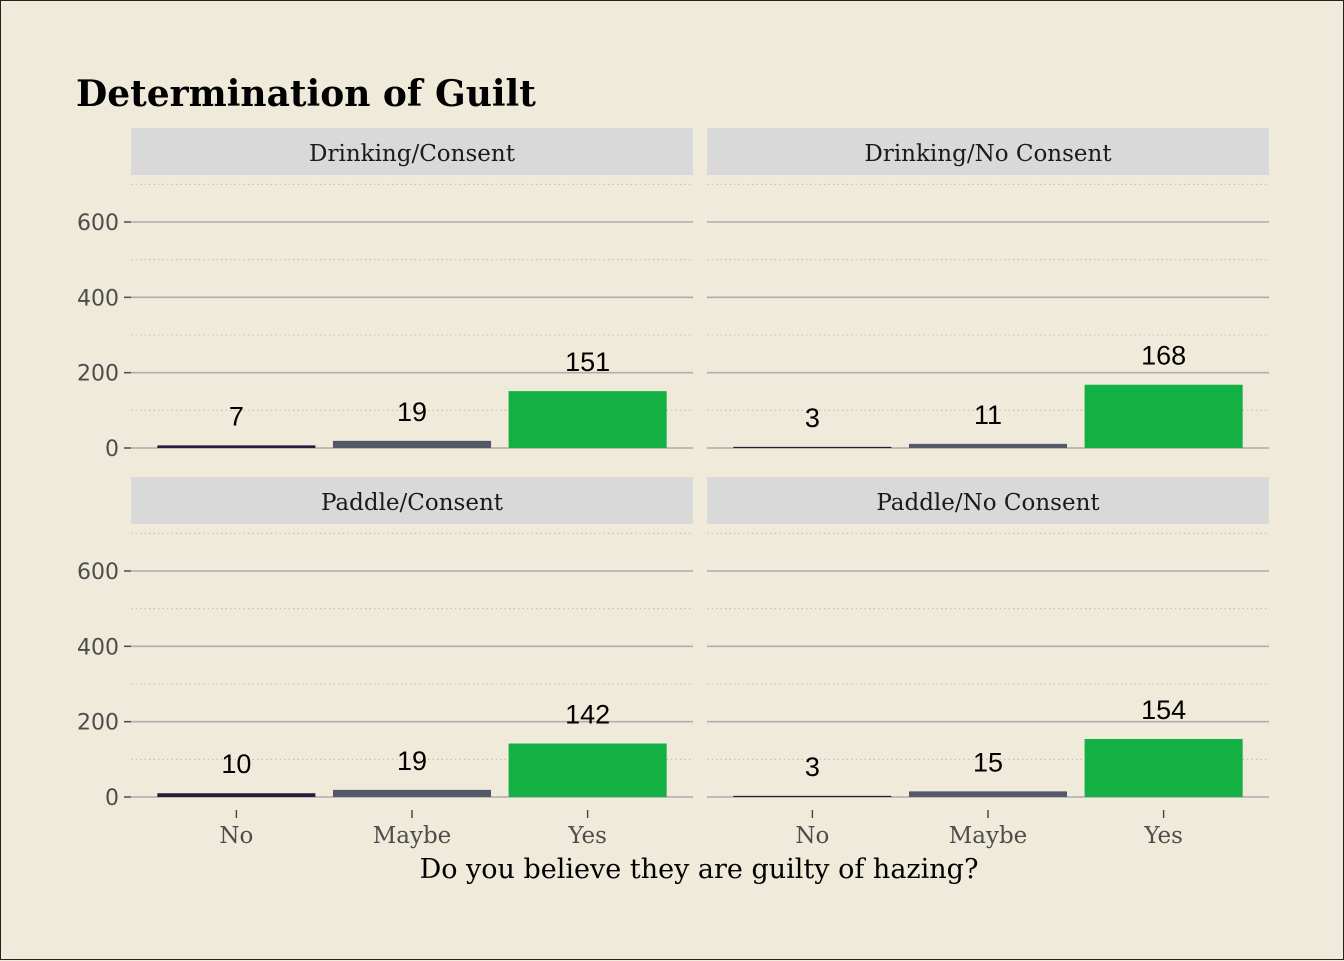 The image size is (1344, 961). What do you see at coordinates (236, 416) in the screenshot?
I see `value-label: 7` at bounding box center [236, 416].